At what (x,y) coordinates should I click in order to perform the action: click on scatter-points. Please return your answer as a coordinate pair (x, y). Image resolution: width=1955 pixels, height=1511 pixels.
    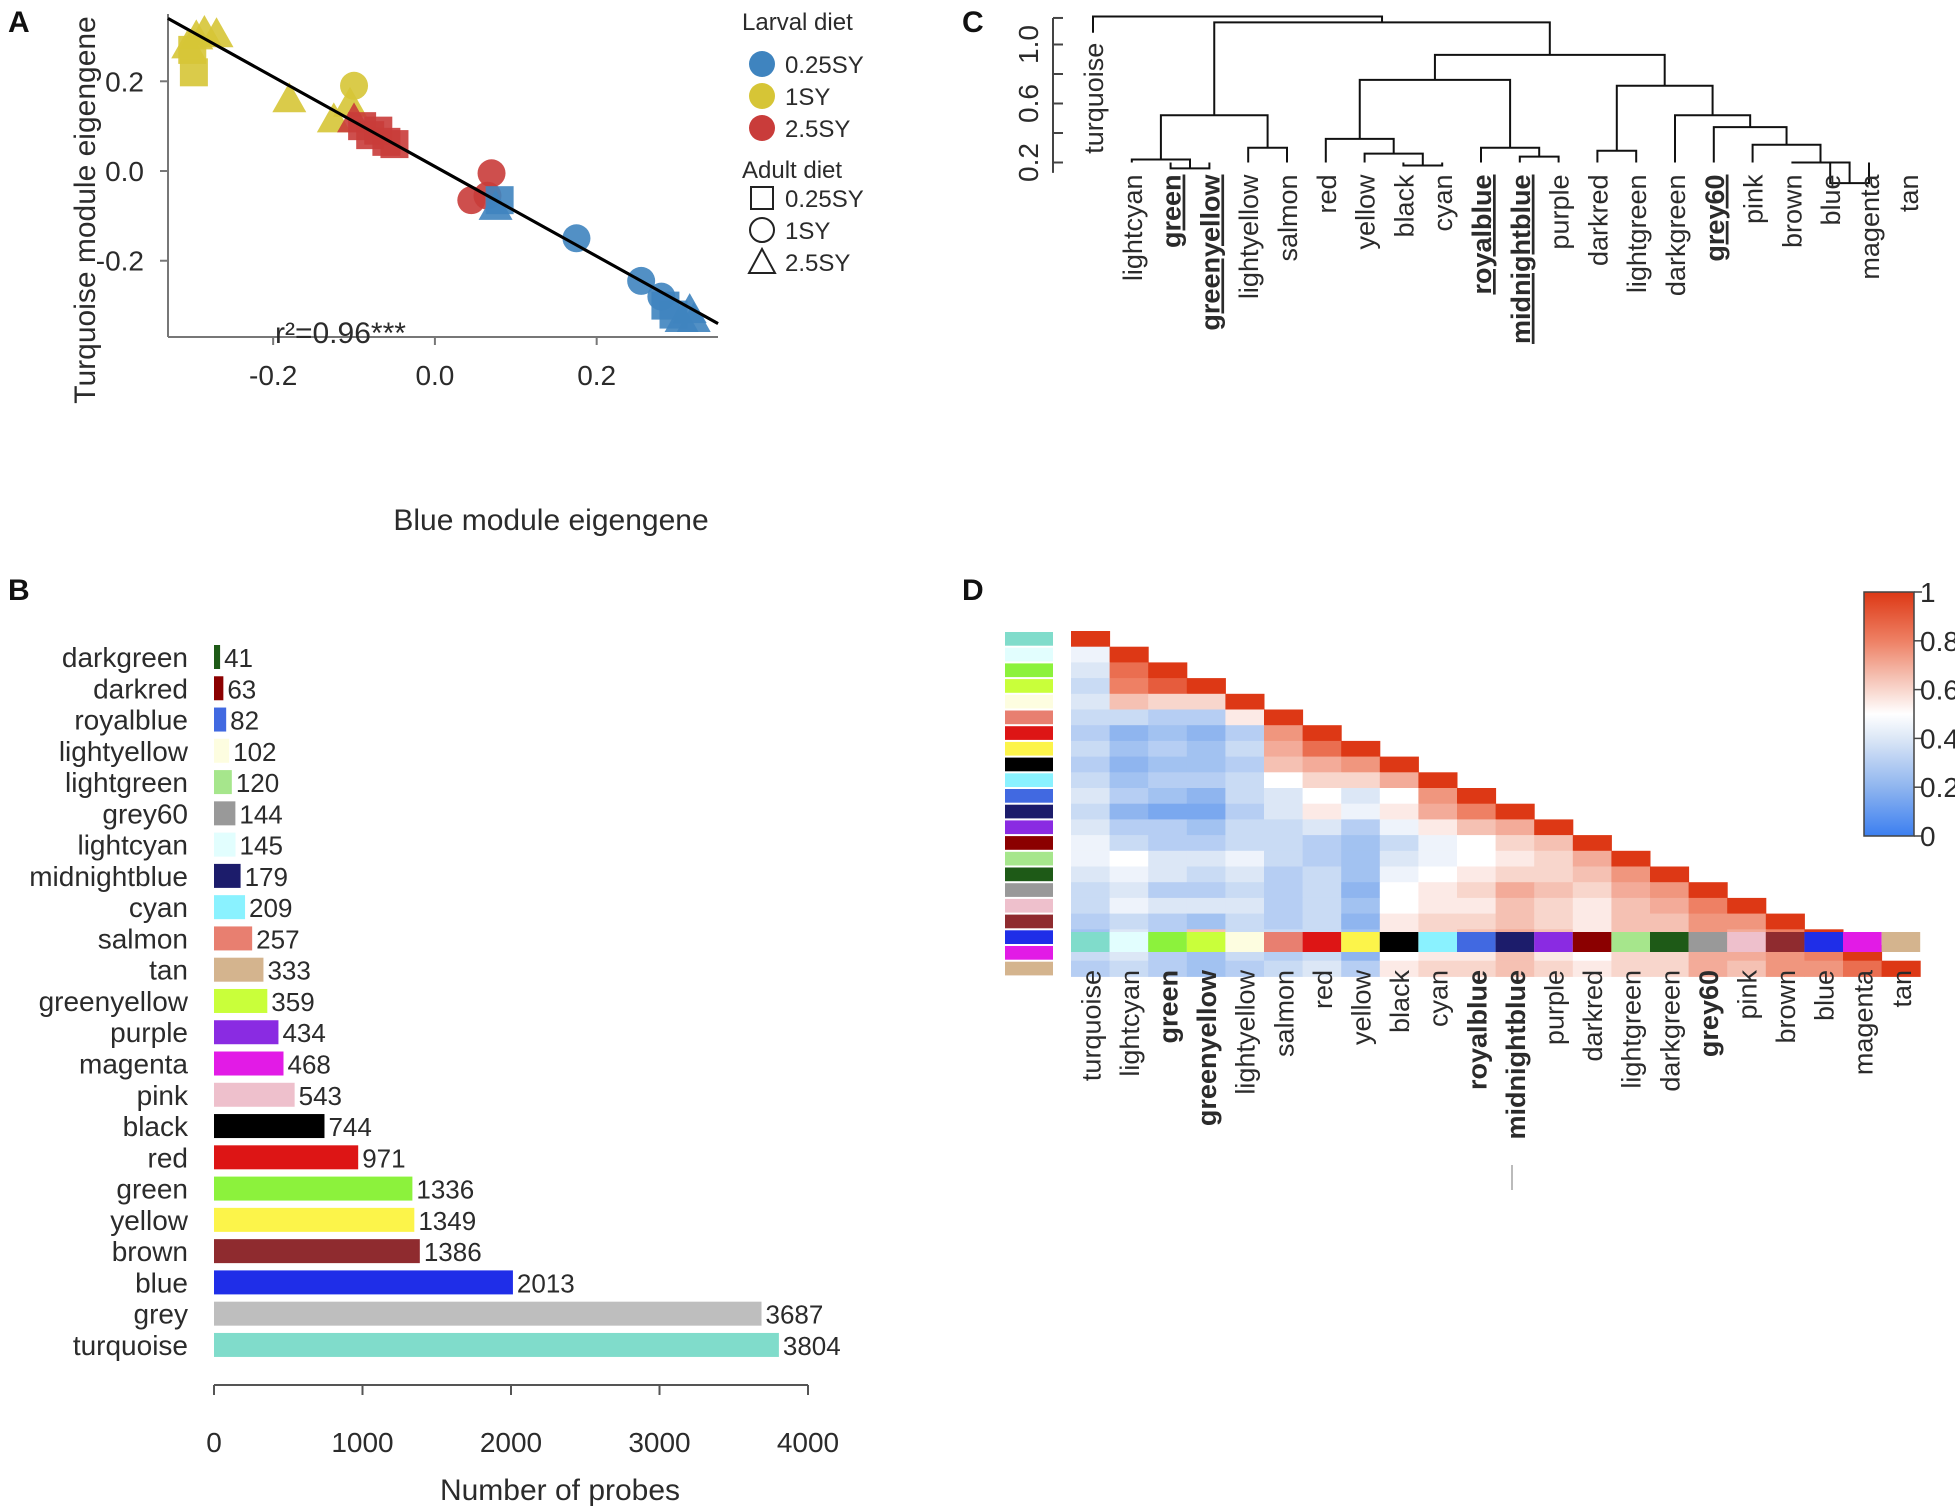
    Looking at the image, I should click on (443, 173).